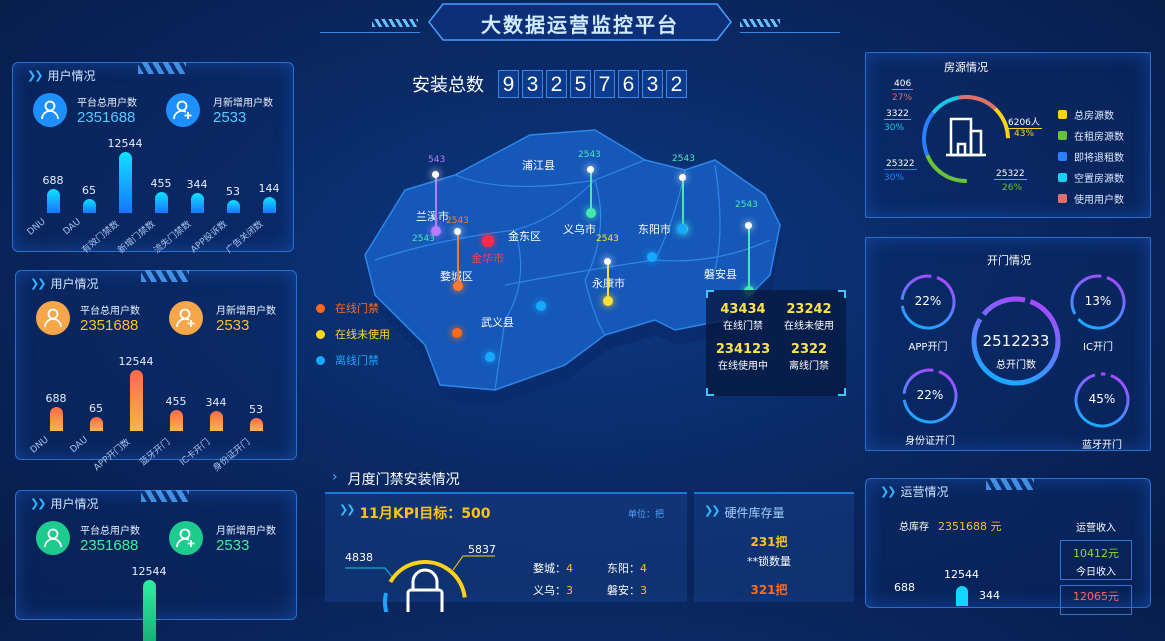 This screenshot has width=1165, height=641. What do you see at coordinates (1091, 156) in the screenshot?
I see `housing-legend-item: 即将退租数` at bounding box center [1091, 156].